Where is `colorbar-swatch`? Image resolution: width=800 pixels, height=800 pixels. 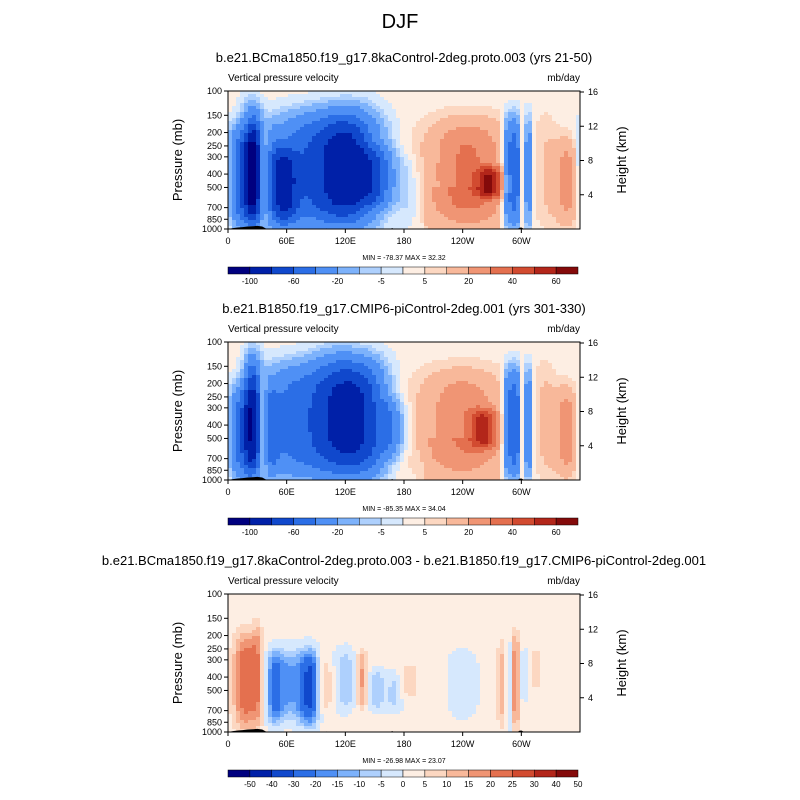 colorbar-swatch is located at coordinates (304, 270).